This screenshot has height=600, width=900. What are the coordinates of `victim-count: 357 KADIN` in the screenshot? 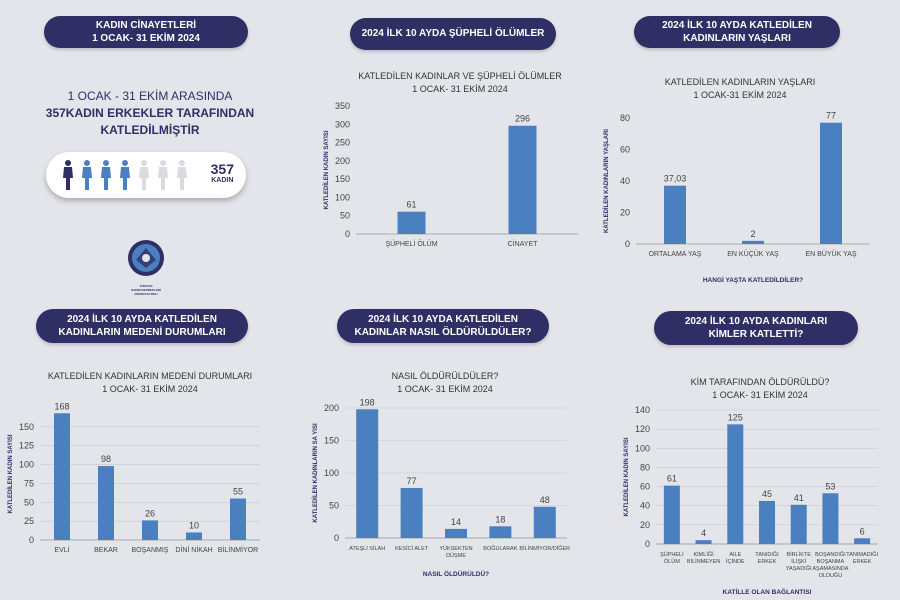 It's located at (222, 173).